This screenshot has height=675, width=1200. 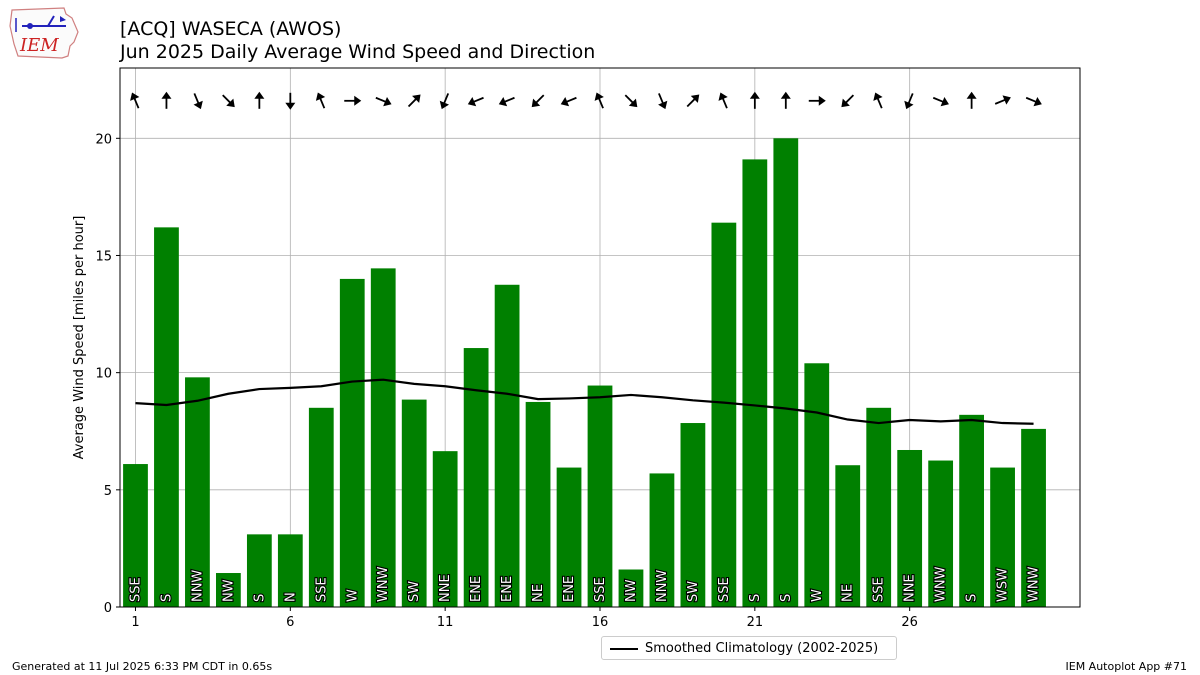 What do you see at coordinates (909, 622) in the screenshot?
I see `x-tick-label: 26` at bounding box center [909, 622].